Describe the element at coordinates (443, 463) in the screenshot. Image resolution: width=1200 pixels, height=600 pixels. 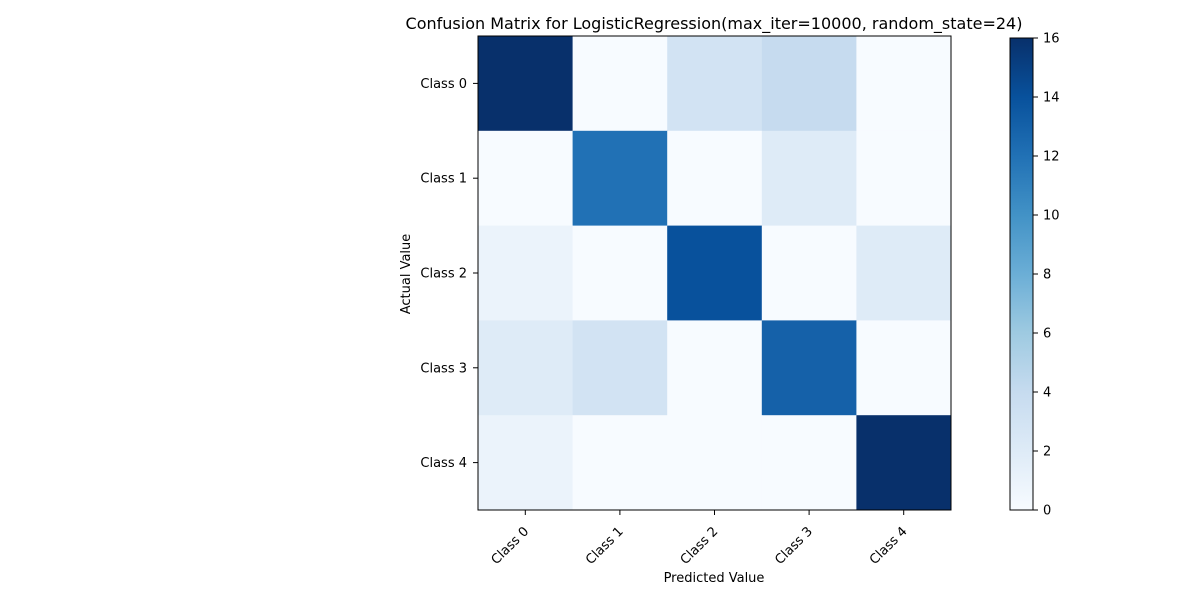
I see `y-tick-label: Class 4` at that location.